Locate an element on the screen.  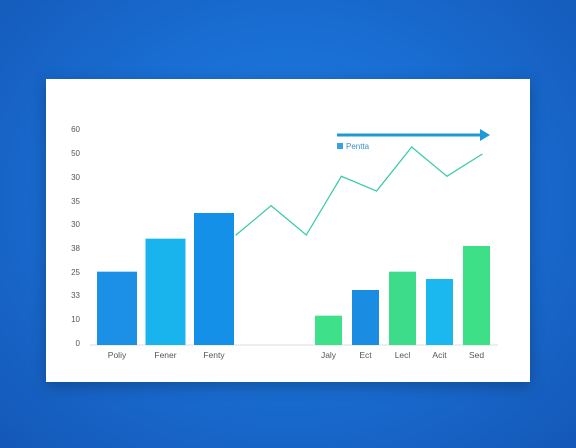
x-tick-label: Lecl is located at coordinates (403, 355).